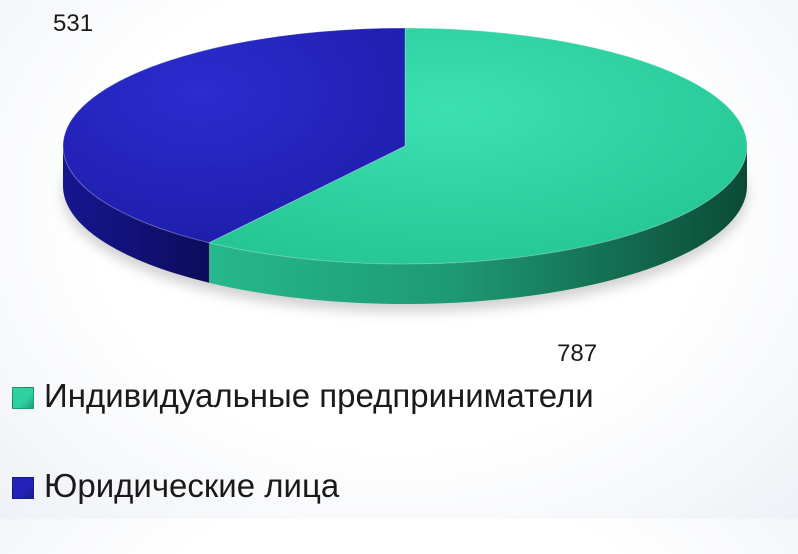 The image size is (798, 554). Describe the element at coordinates (577, 353) in the screenshot. I see `data-label-individual-entrepreneurs: 787` at that location.